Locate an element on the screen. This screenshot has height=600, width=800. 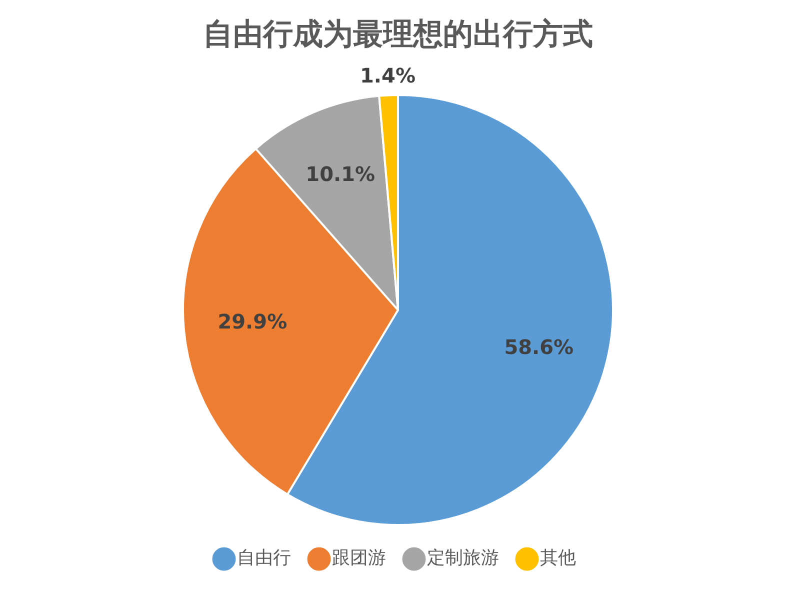
legend-label: 跟团游 is located at coordinates (359, 558).